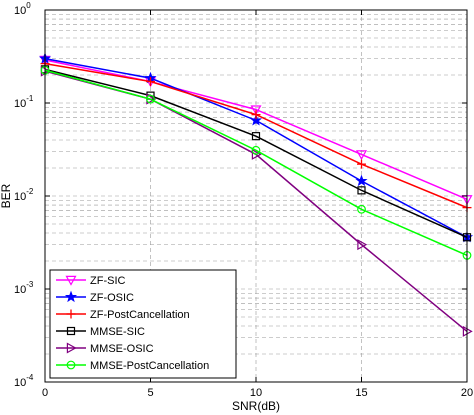 The height and width of the screenshot is (415, 474). Describe the element at coordinates (30, 98) in the screenshot. I see `y-tick-exponent: -1` at that location.